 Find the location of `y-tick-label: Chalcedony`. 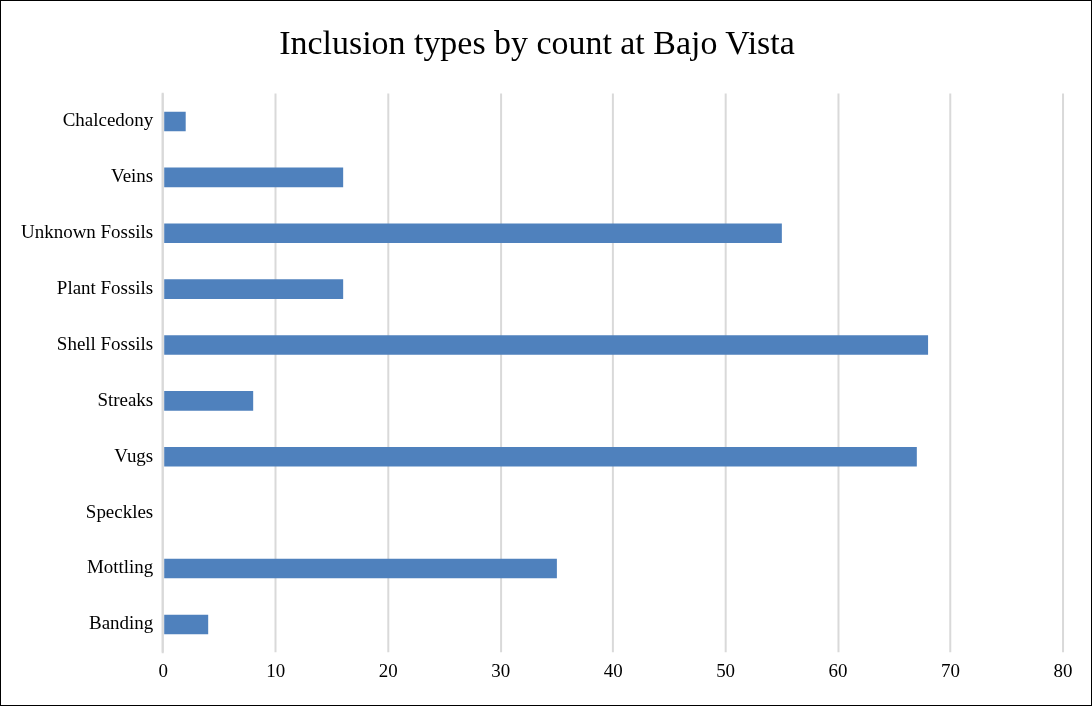

y-tick-label: Chalcedony is located at coordinates (108, 120).